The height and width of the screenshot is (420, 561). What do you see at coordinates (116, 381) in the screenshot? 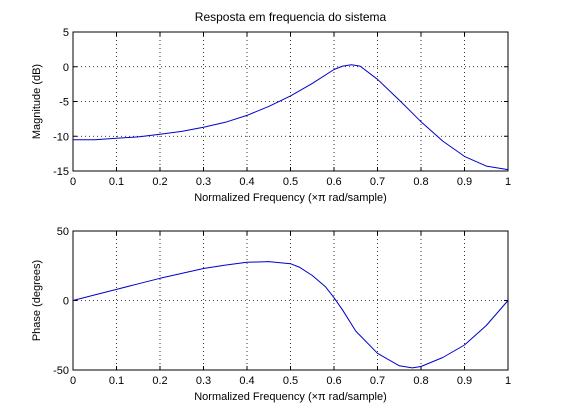
I see `phase-x-tick-label: 0.1` at bounding box center [116, 381].